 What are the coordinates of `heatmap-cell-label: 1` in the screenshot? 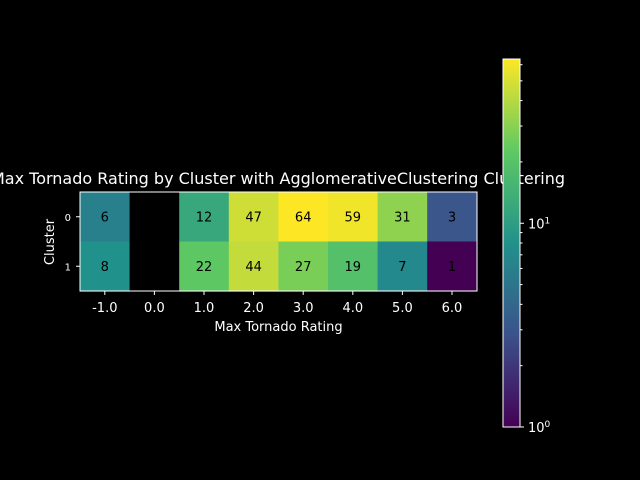 It's located at (452, 267).